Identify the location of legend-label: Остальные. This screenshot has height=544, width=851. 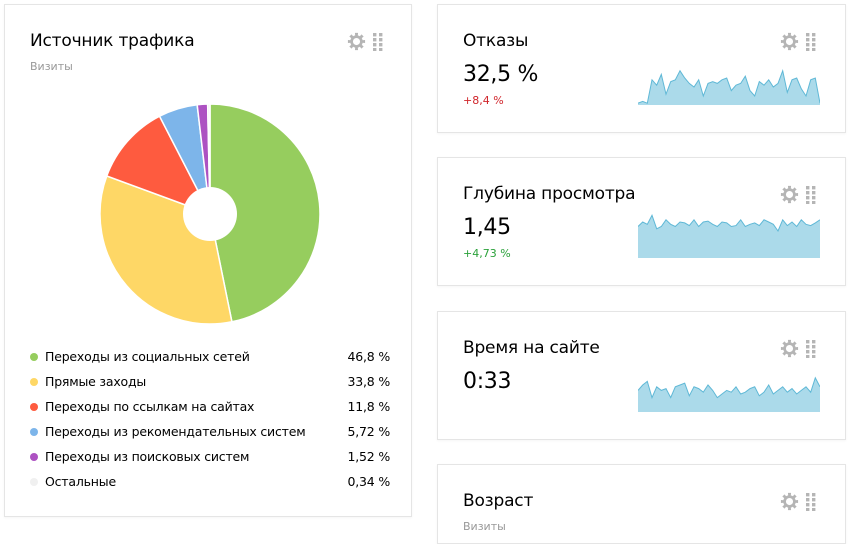
(80, 481).